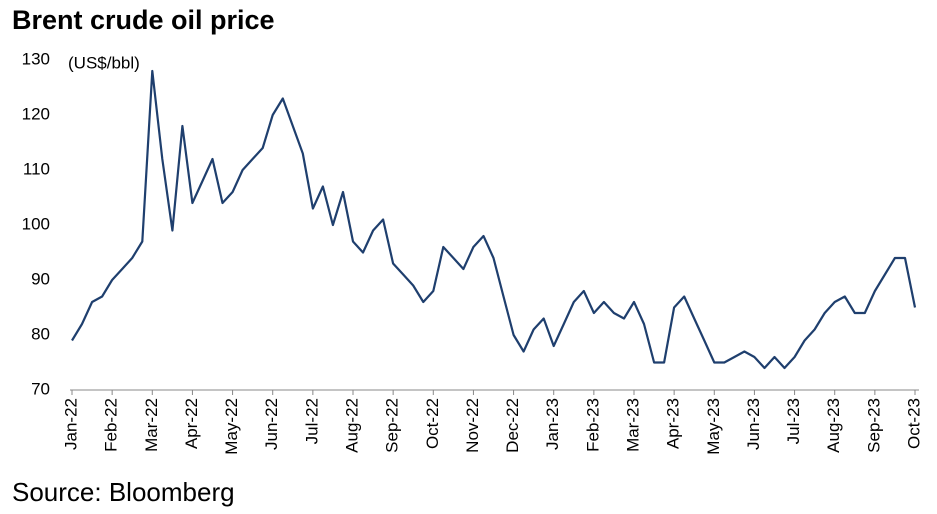 This screenshot has width=937, height=514. Describe the element at coordinates (913, 423) in the screenshot. I see `x-tick-label: Oct-23` at that location.